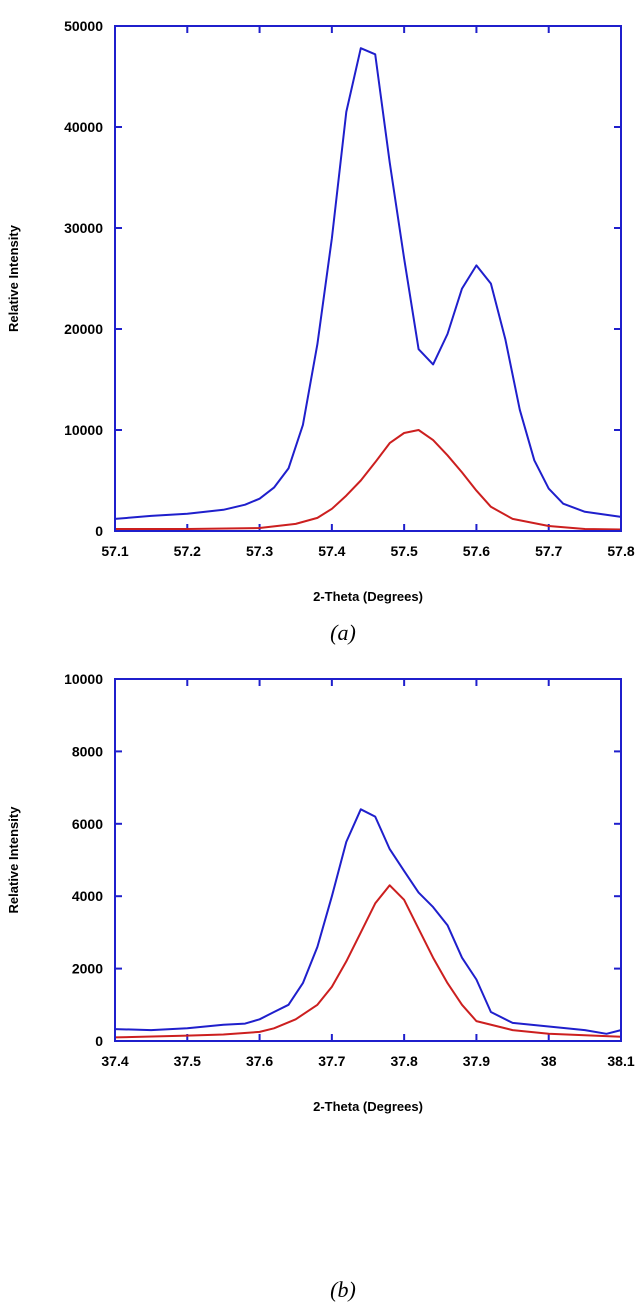 The image size is (640, 1313). Describe the element at coordinates (83, 26) in the screenshot. I see `y-tick-label: 50000` at that location.